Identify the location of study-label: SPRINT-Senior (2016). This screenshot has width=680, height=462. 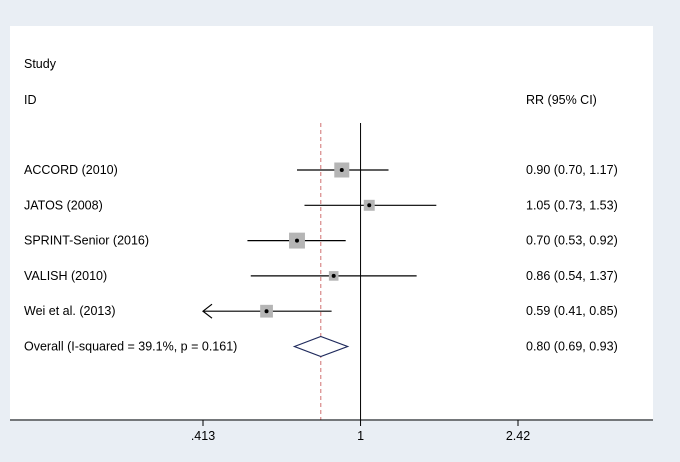
(86, 241).